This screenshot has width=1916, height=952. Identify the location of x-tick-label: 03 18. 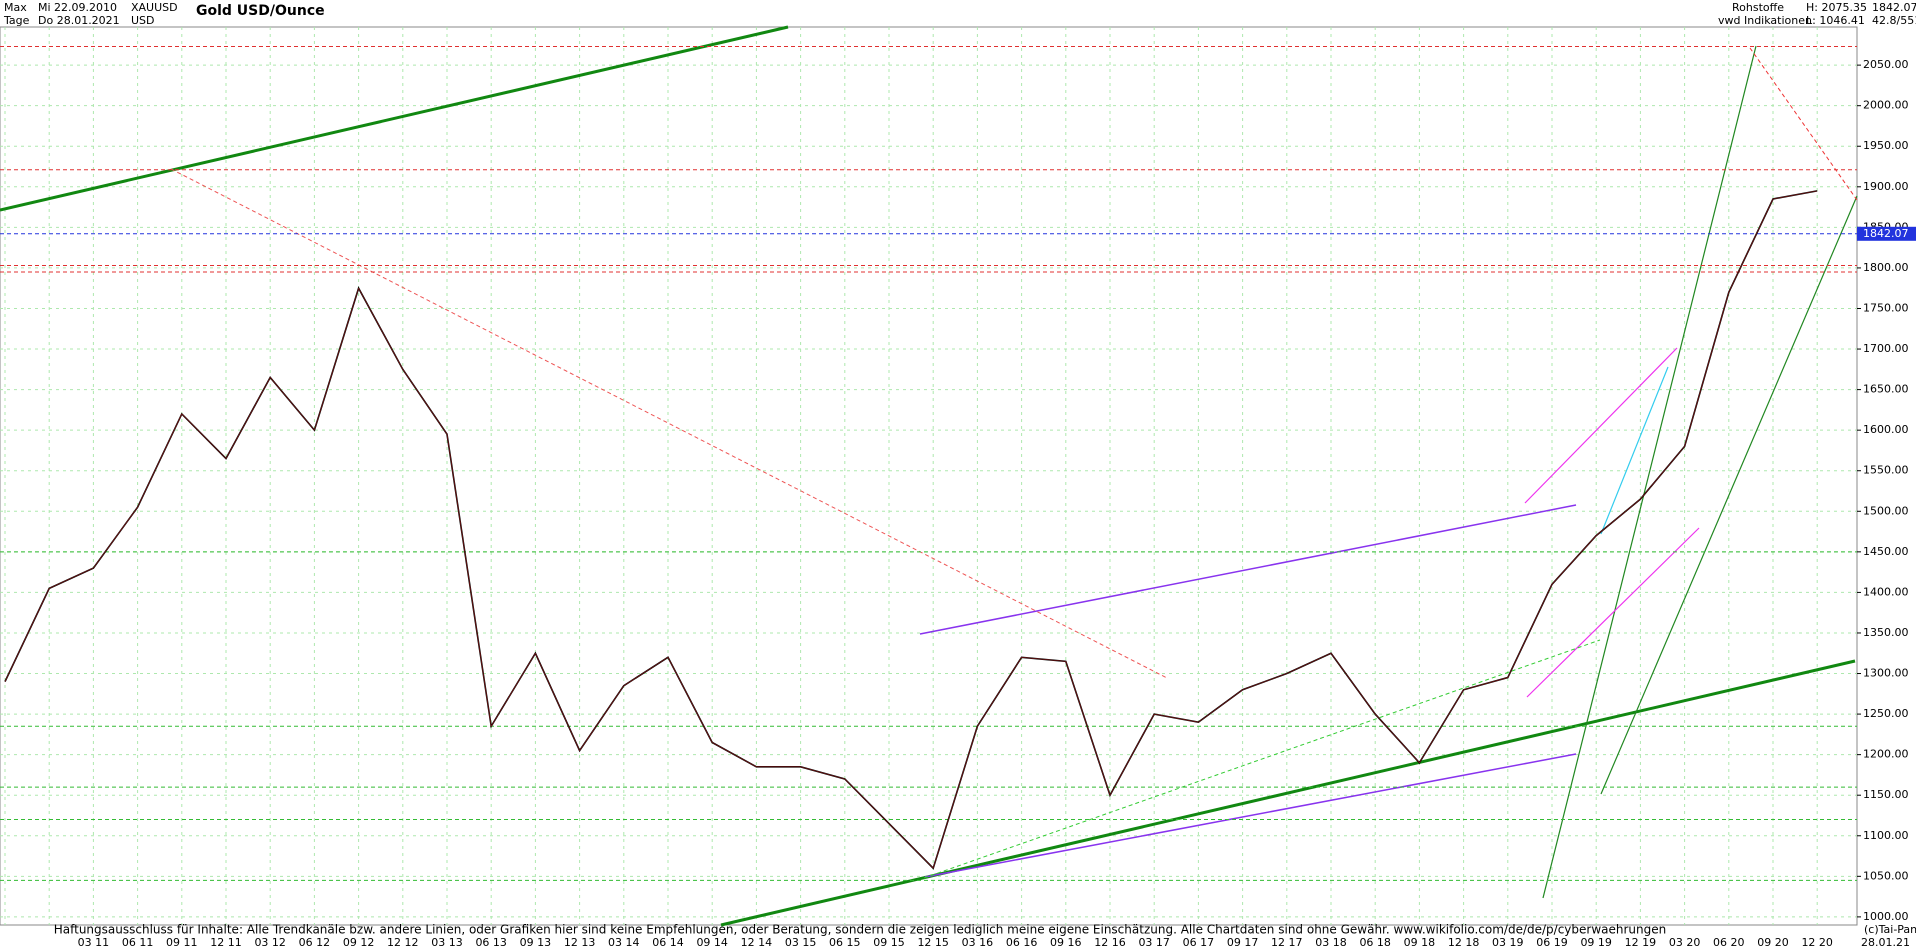
(1331, 942).